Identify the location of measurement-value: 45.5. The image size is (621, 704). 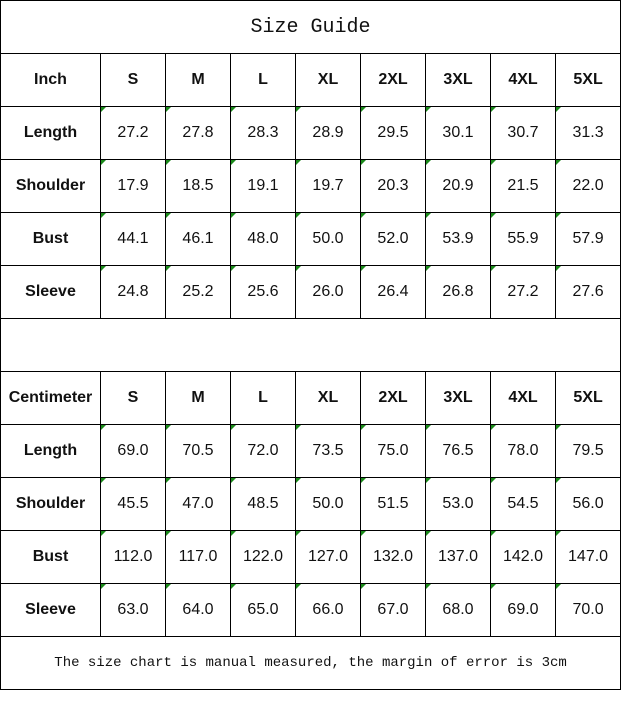
(133, 504).